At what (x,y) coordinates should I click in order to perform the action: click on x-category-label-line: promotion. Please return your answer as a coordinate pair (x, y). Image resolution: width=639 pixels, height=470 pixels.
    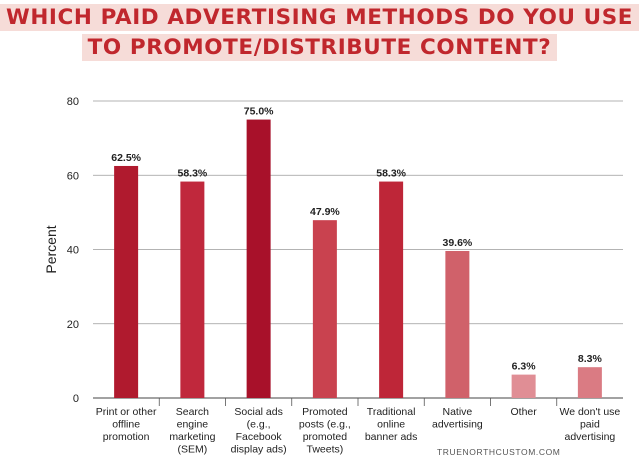
    Looking at the image, I should click on (126, 437).